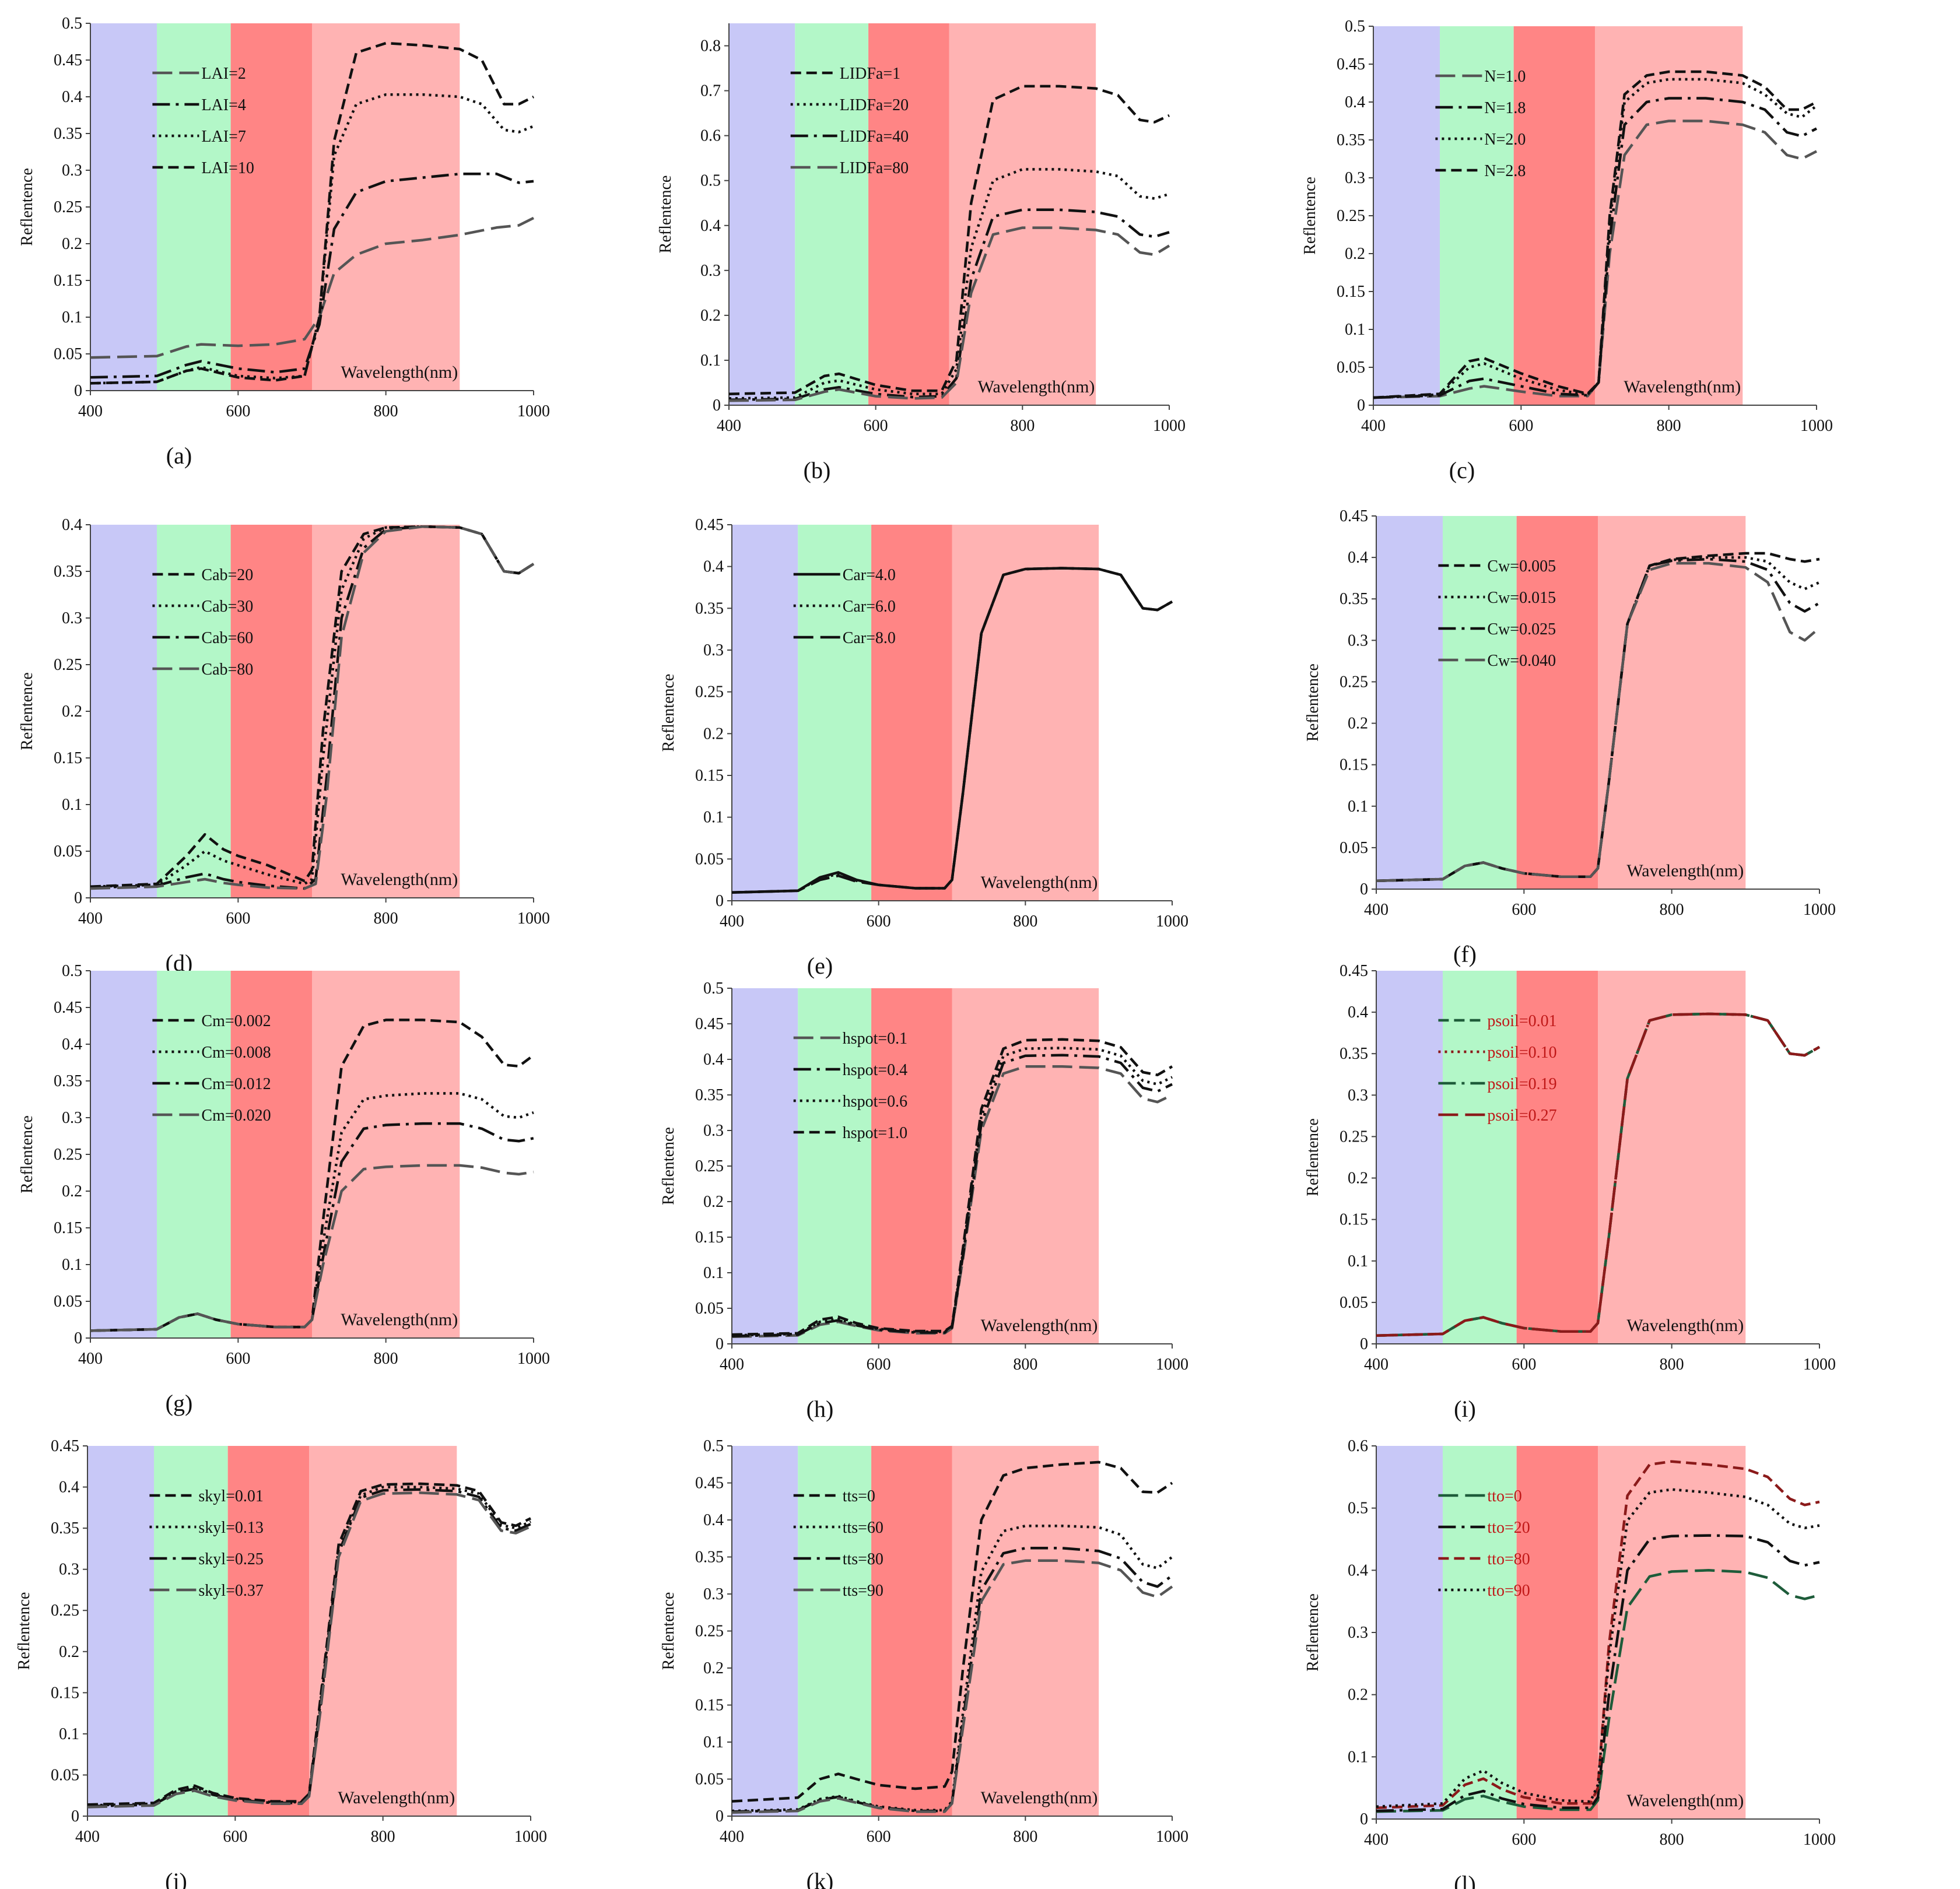 Image resolution: width=1960 pixels, height=1889 pixels. I want to click on legend-label: psoil=0.19, so click(1521, 1084).